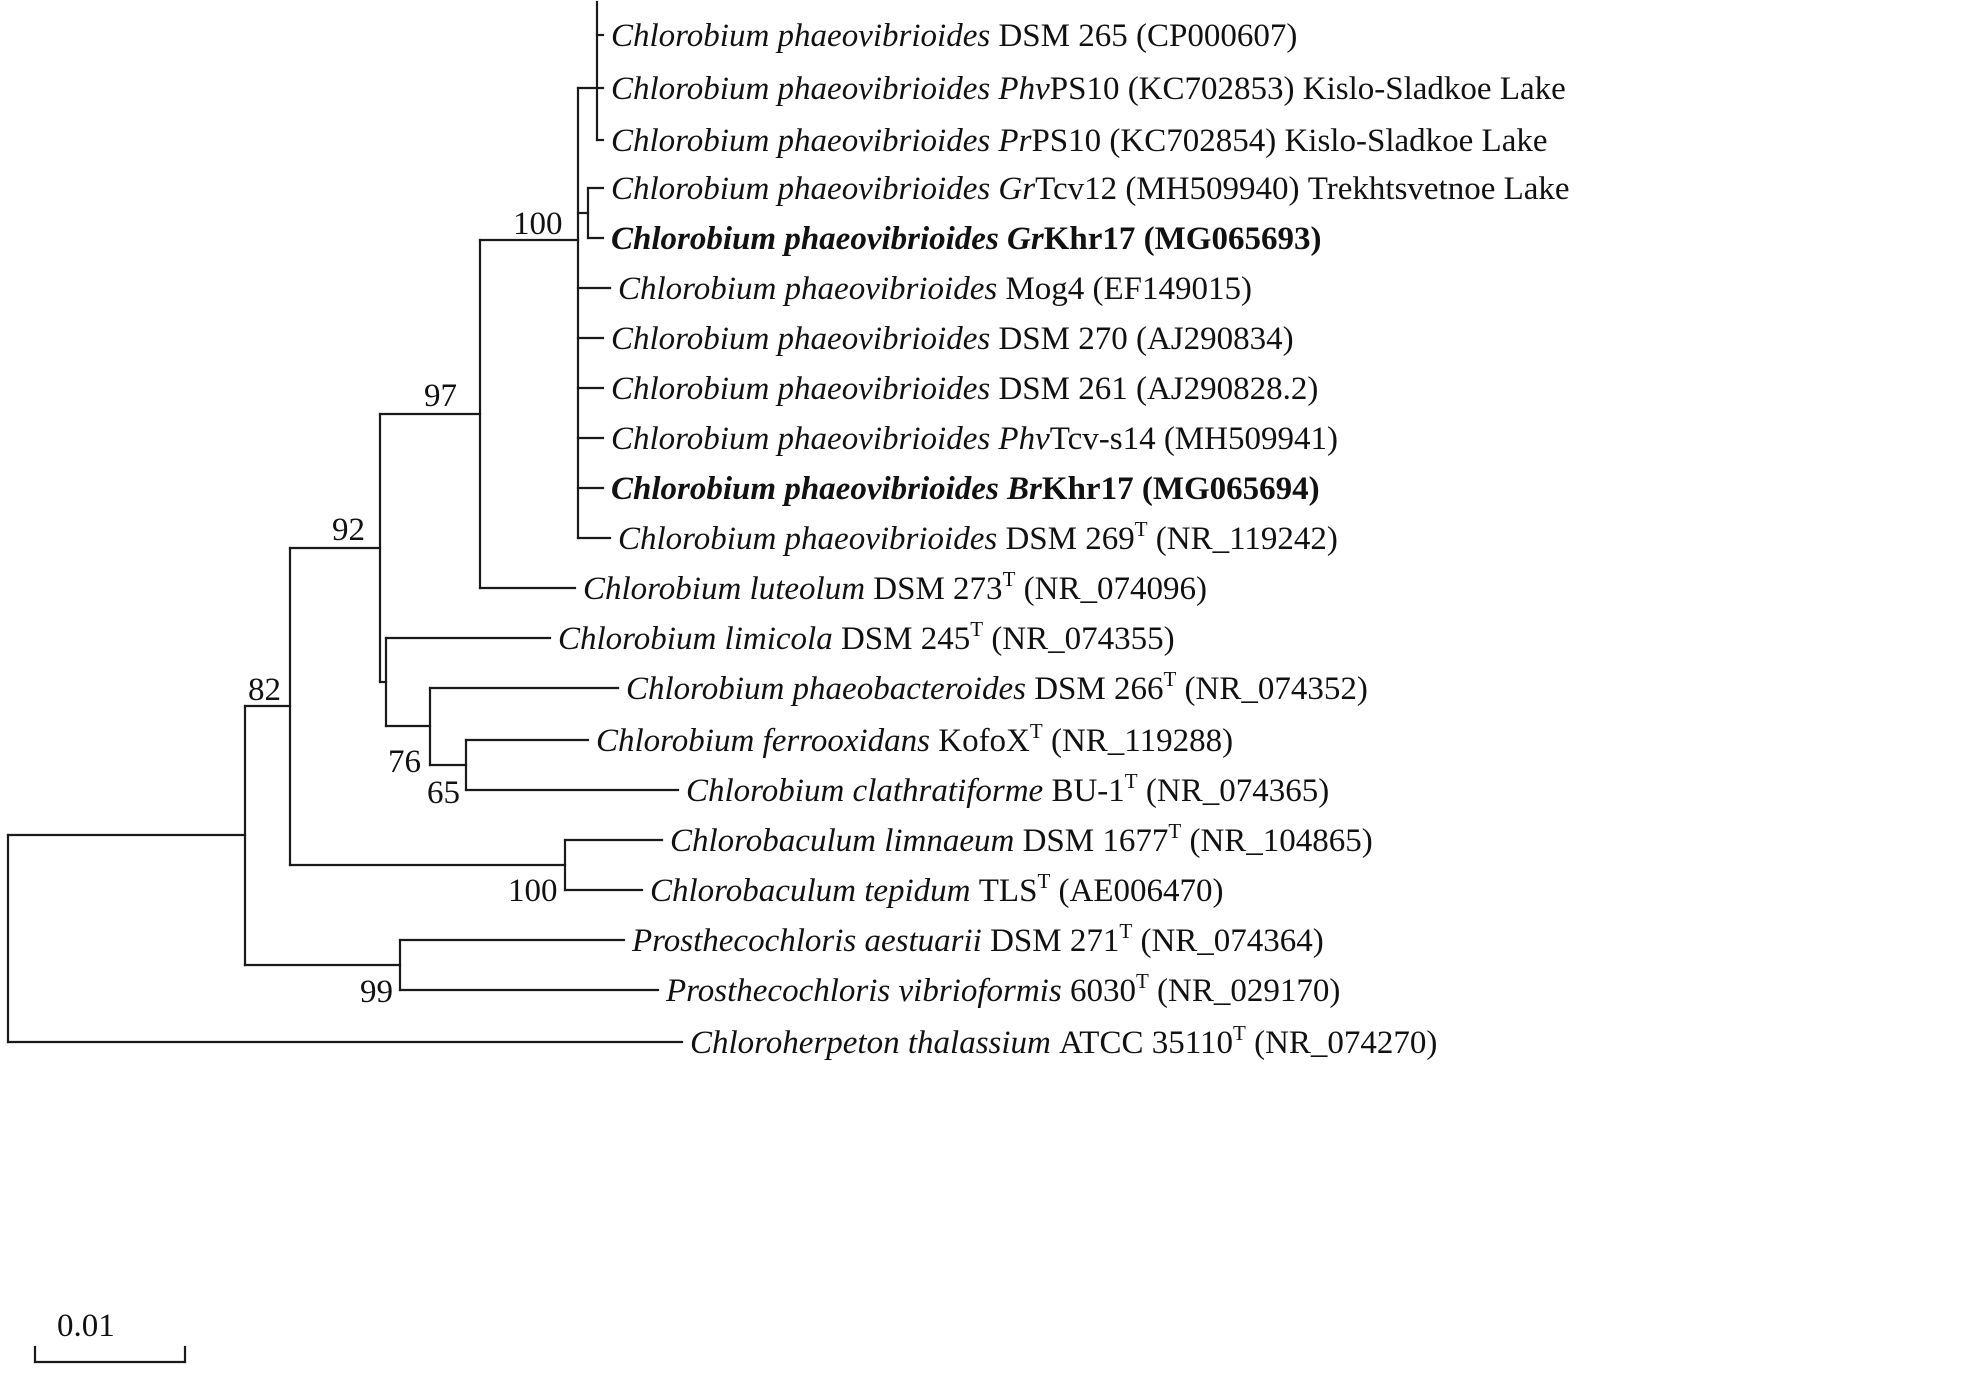 The width and height of the screenshot is (1964, 1389). Describe the element at coordinates (895, 587) in the screenshot. I see `taxon-label: Chlorobium luteolum DSM 273T (NR_074096)` at that location.